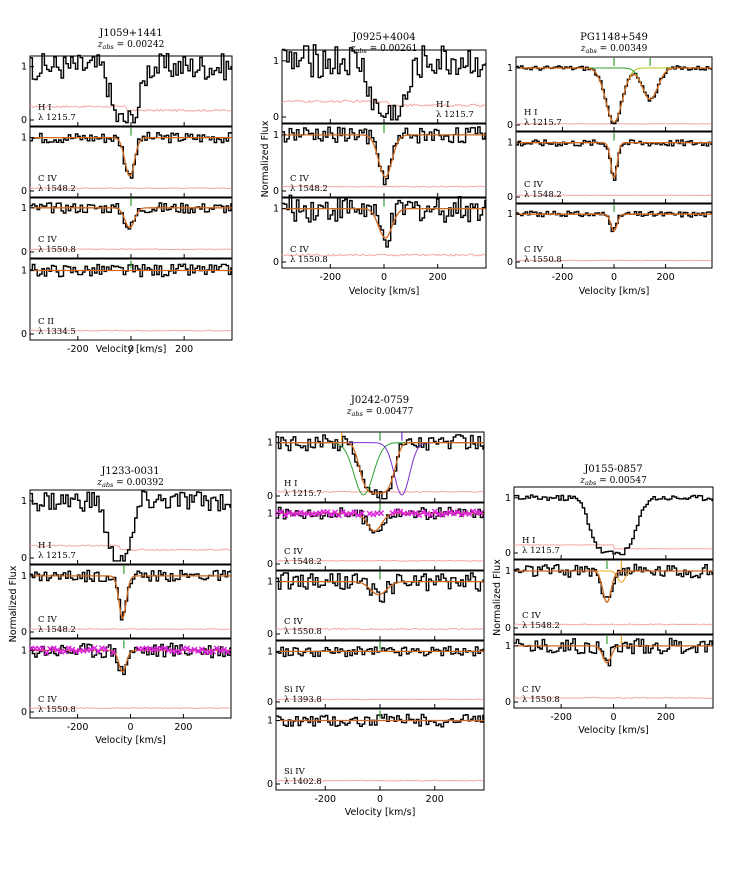 The image size is (732, 872). Describe the element at coordinates (383, 37) in the screenshot. I see `chart-title: J0925+4004` at that location.